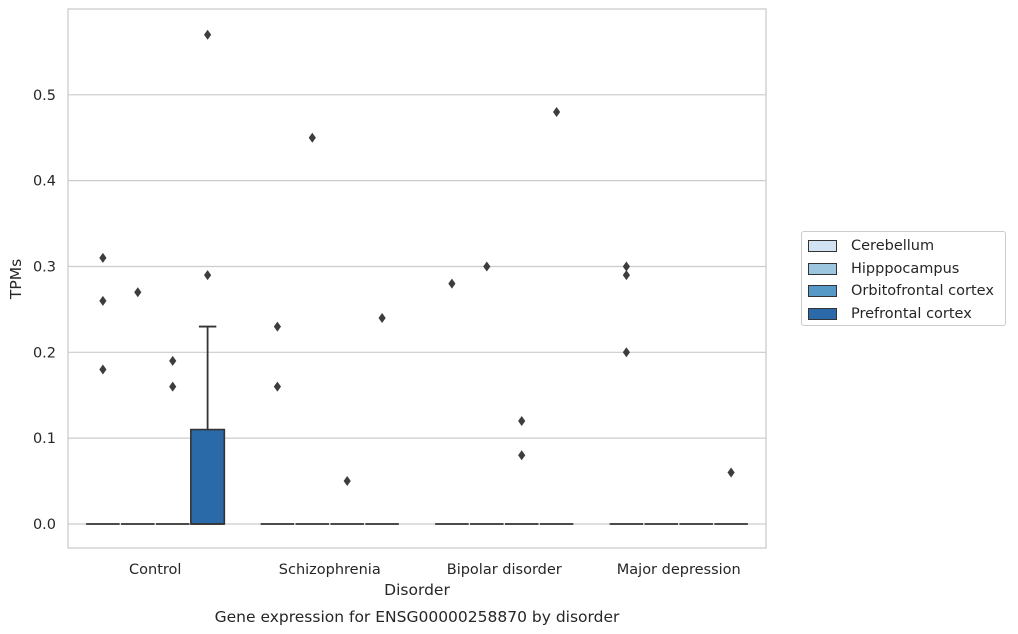  Describe the element at coordinates (679, 570) in the screenshot. I see `x-tick-label: Major depression` at that location.